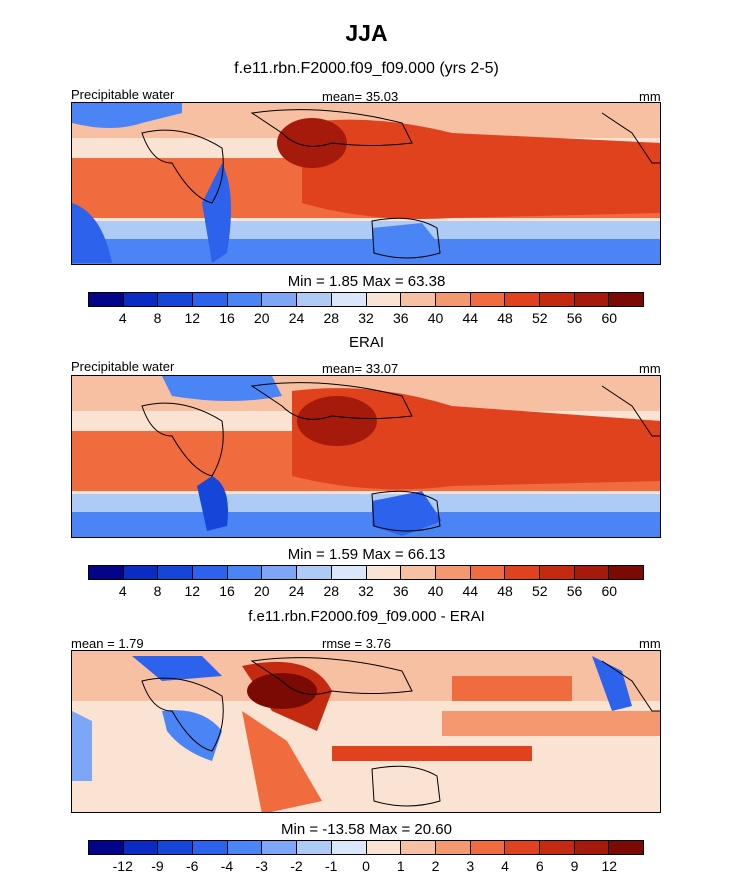  What do you see at coordinates (357, 643) in the screenshot?
I see `panel3-rmse-label: rmse = 3.76` at bounding box center [357, 643].